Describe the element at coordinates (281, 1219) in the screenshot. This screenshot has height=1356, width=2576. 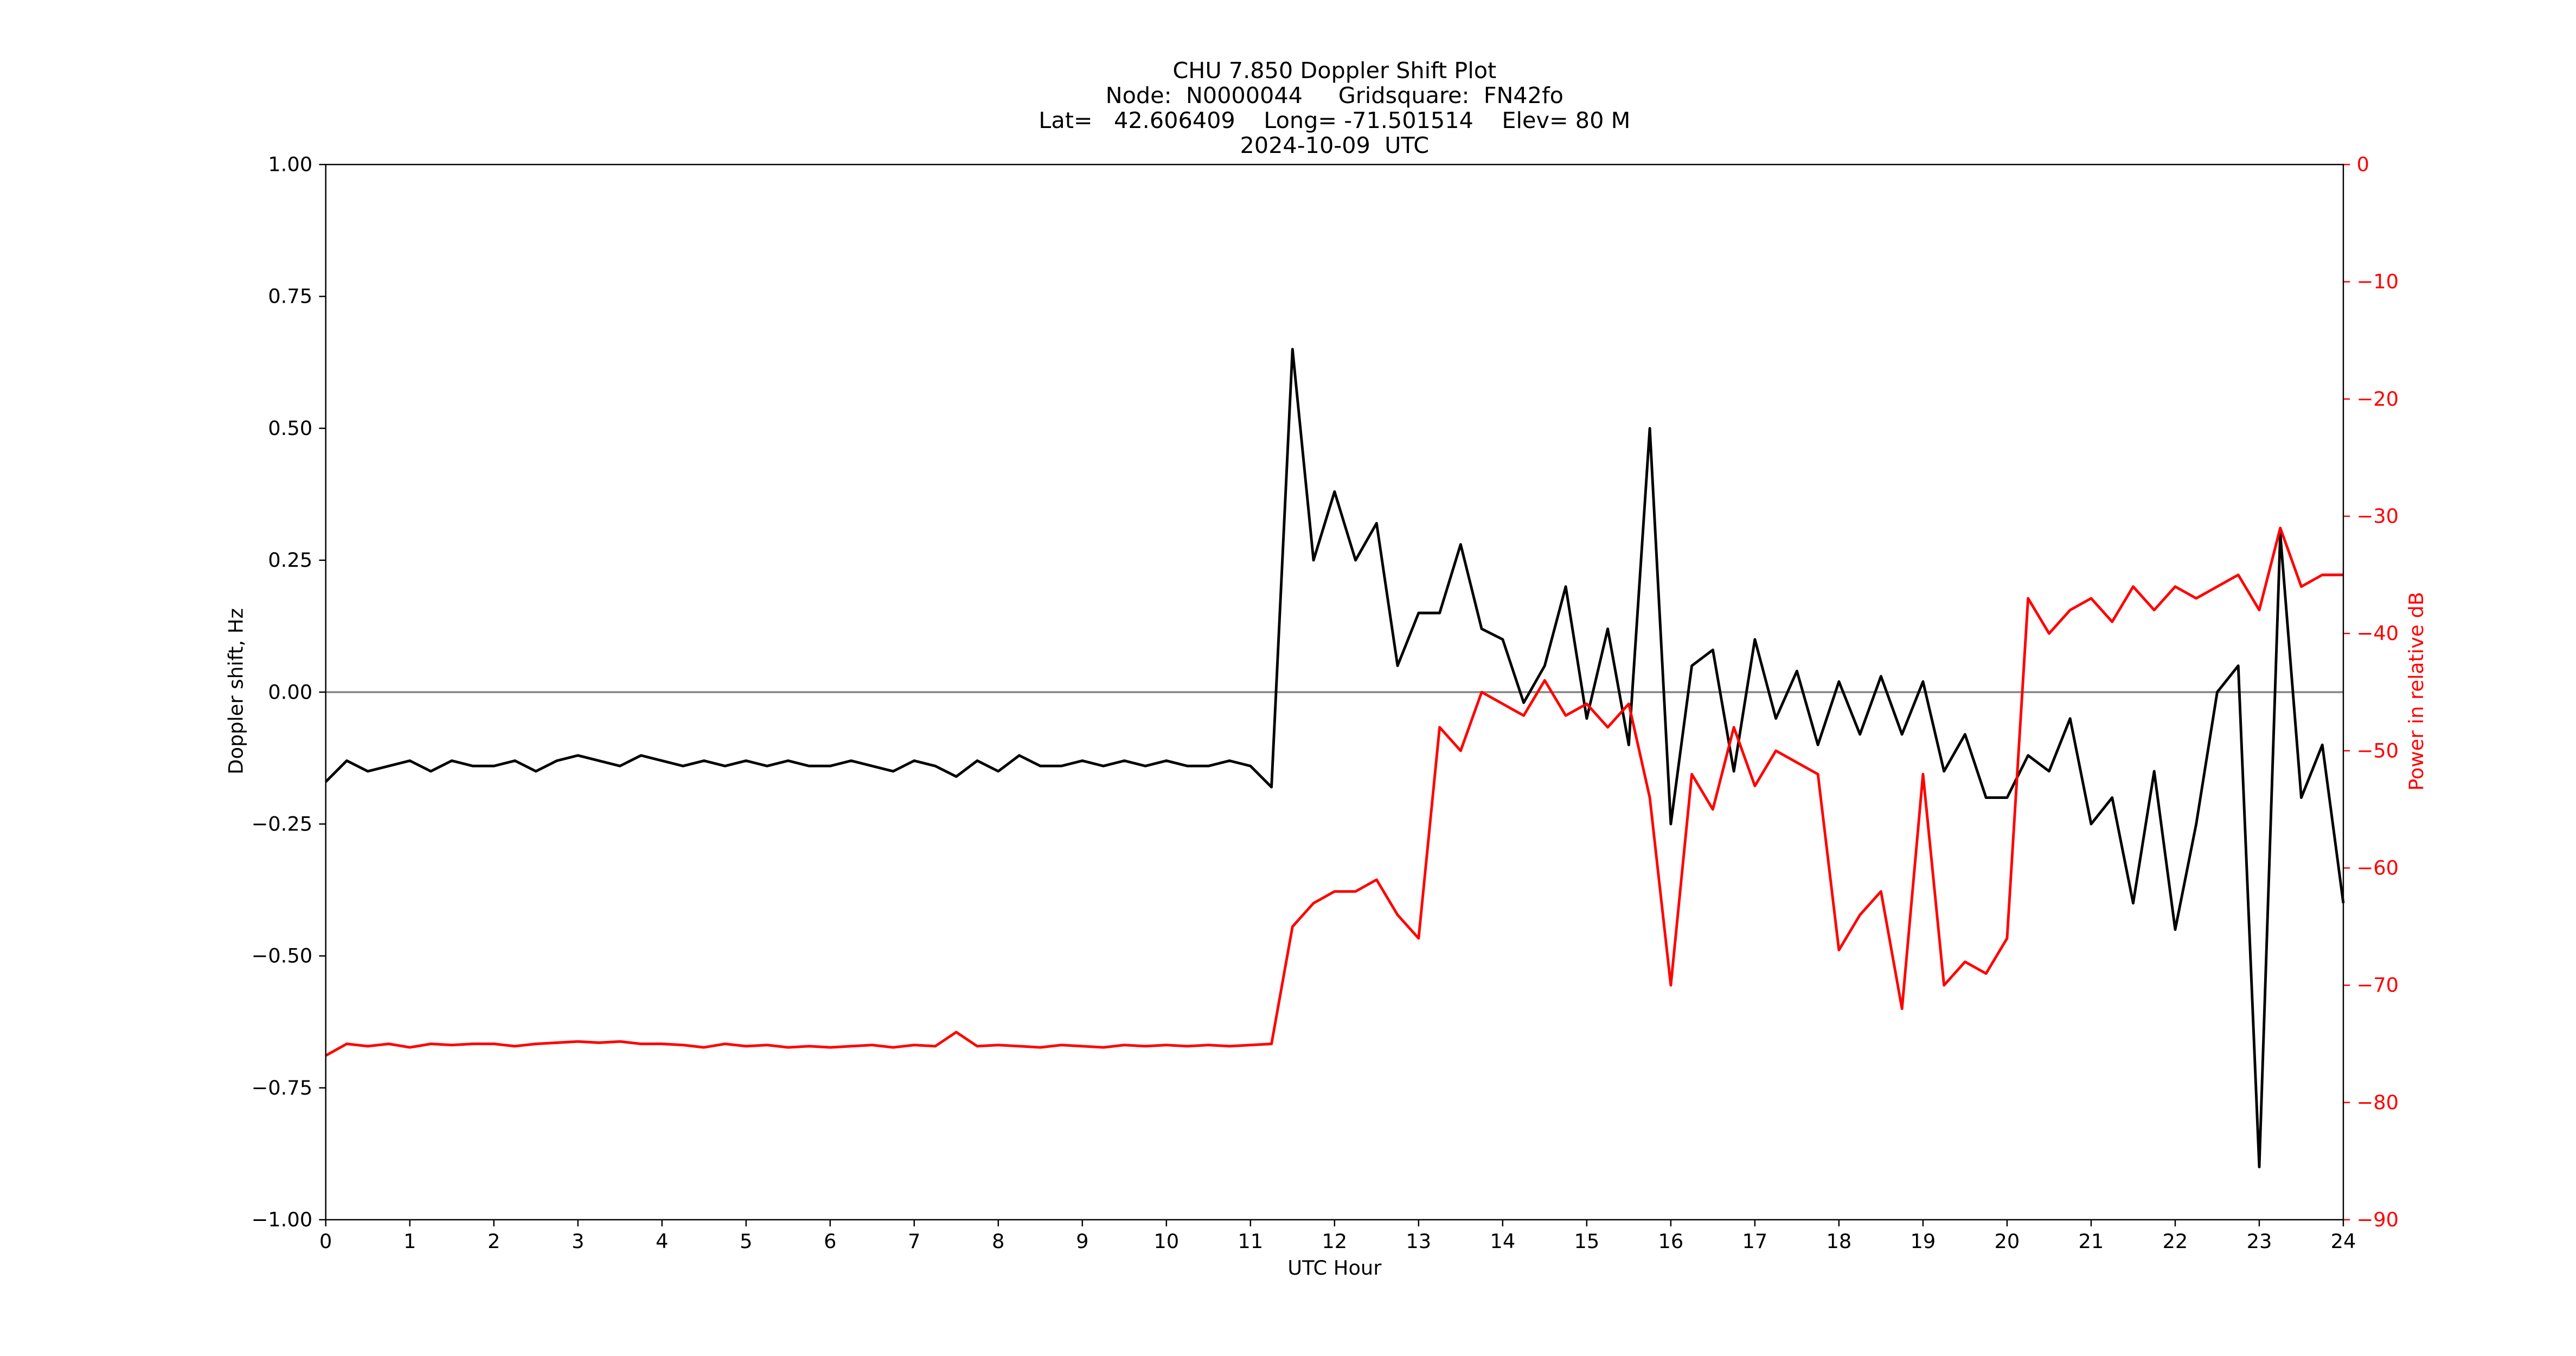
I see `y-tick-label: −1.00` at that location.